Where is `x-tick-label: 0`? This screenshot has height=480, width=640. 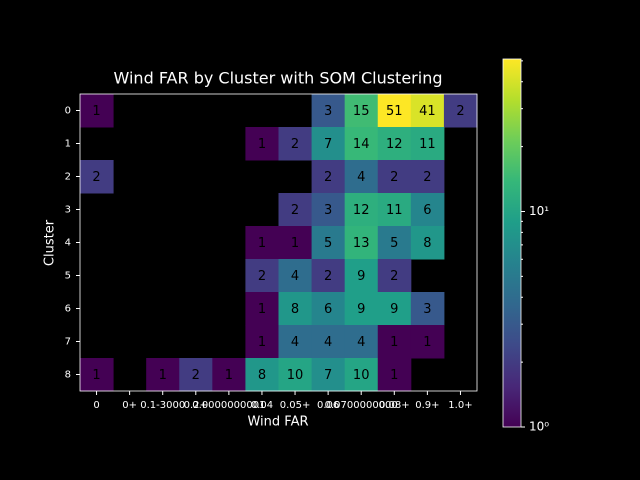
x-tick-label: 0 is located at coordinates (96, 405).